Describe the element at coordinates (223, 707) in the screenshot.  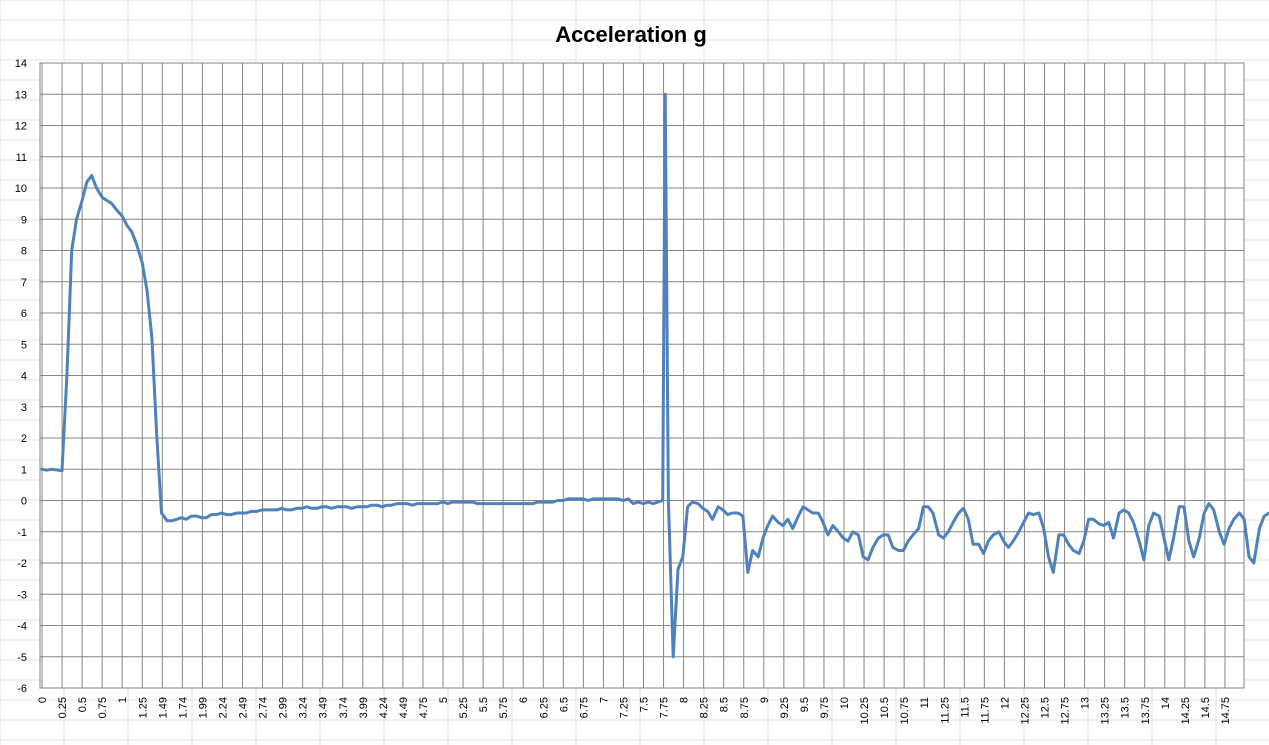
I see `x-tick-label: 2.24` at that location.